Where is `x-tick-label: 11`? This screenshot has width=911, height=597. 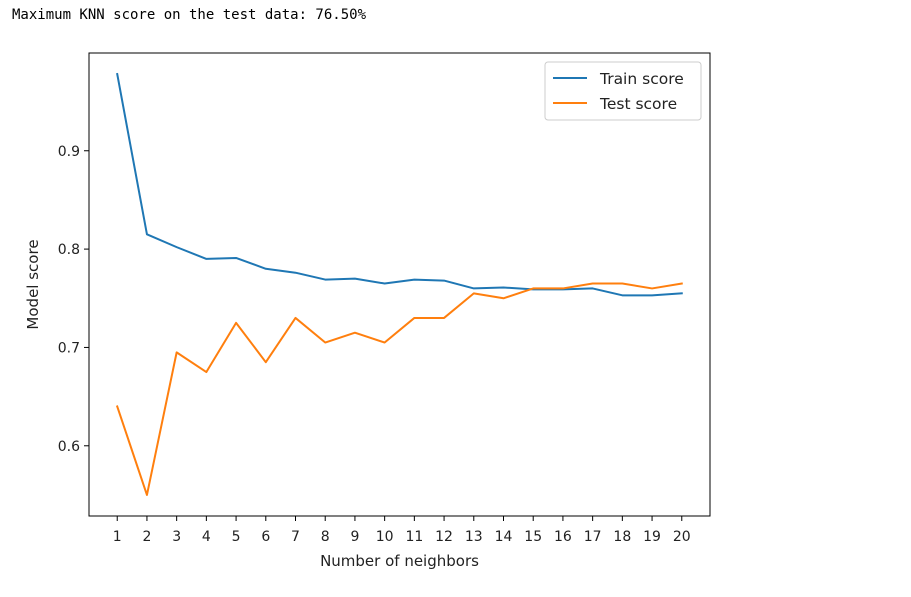
x-tick-label: 11 is located at coordinates (414, 537).